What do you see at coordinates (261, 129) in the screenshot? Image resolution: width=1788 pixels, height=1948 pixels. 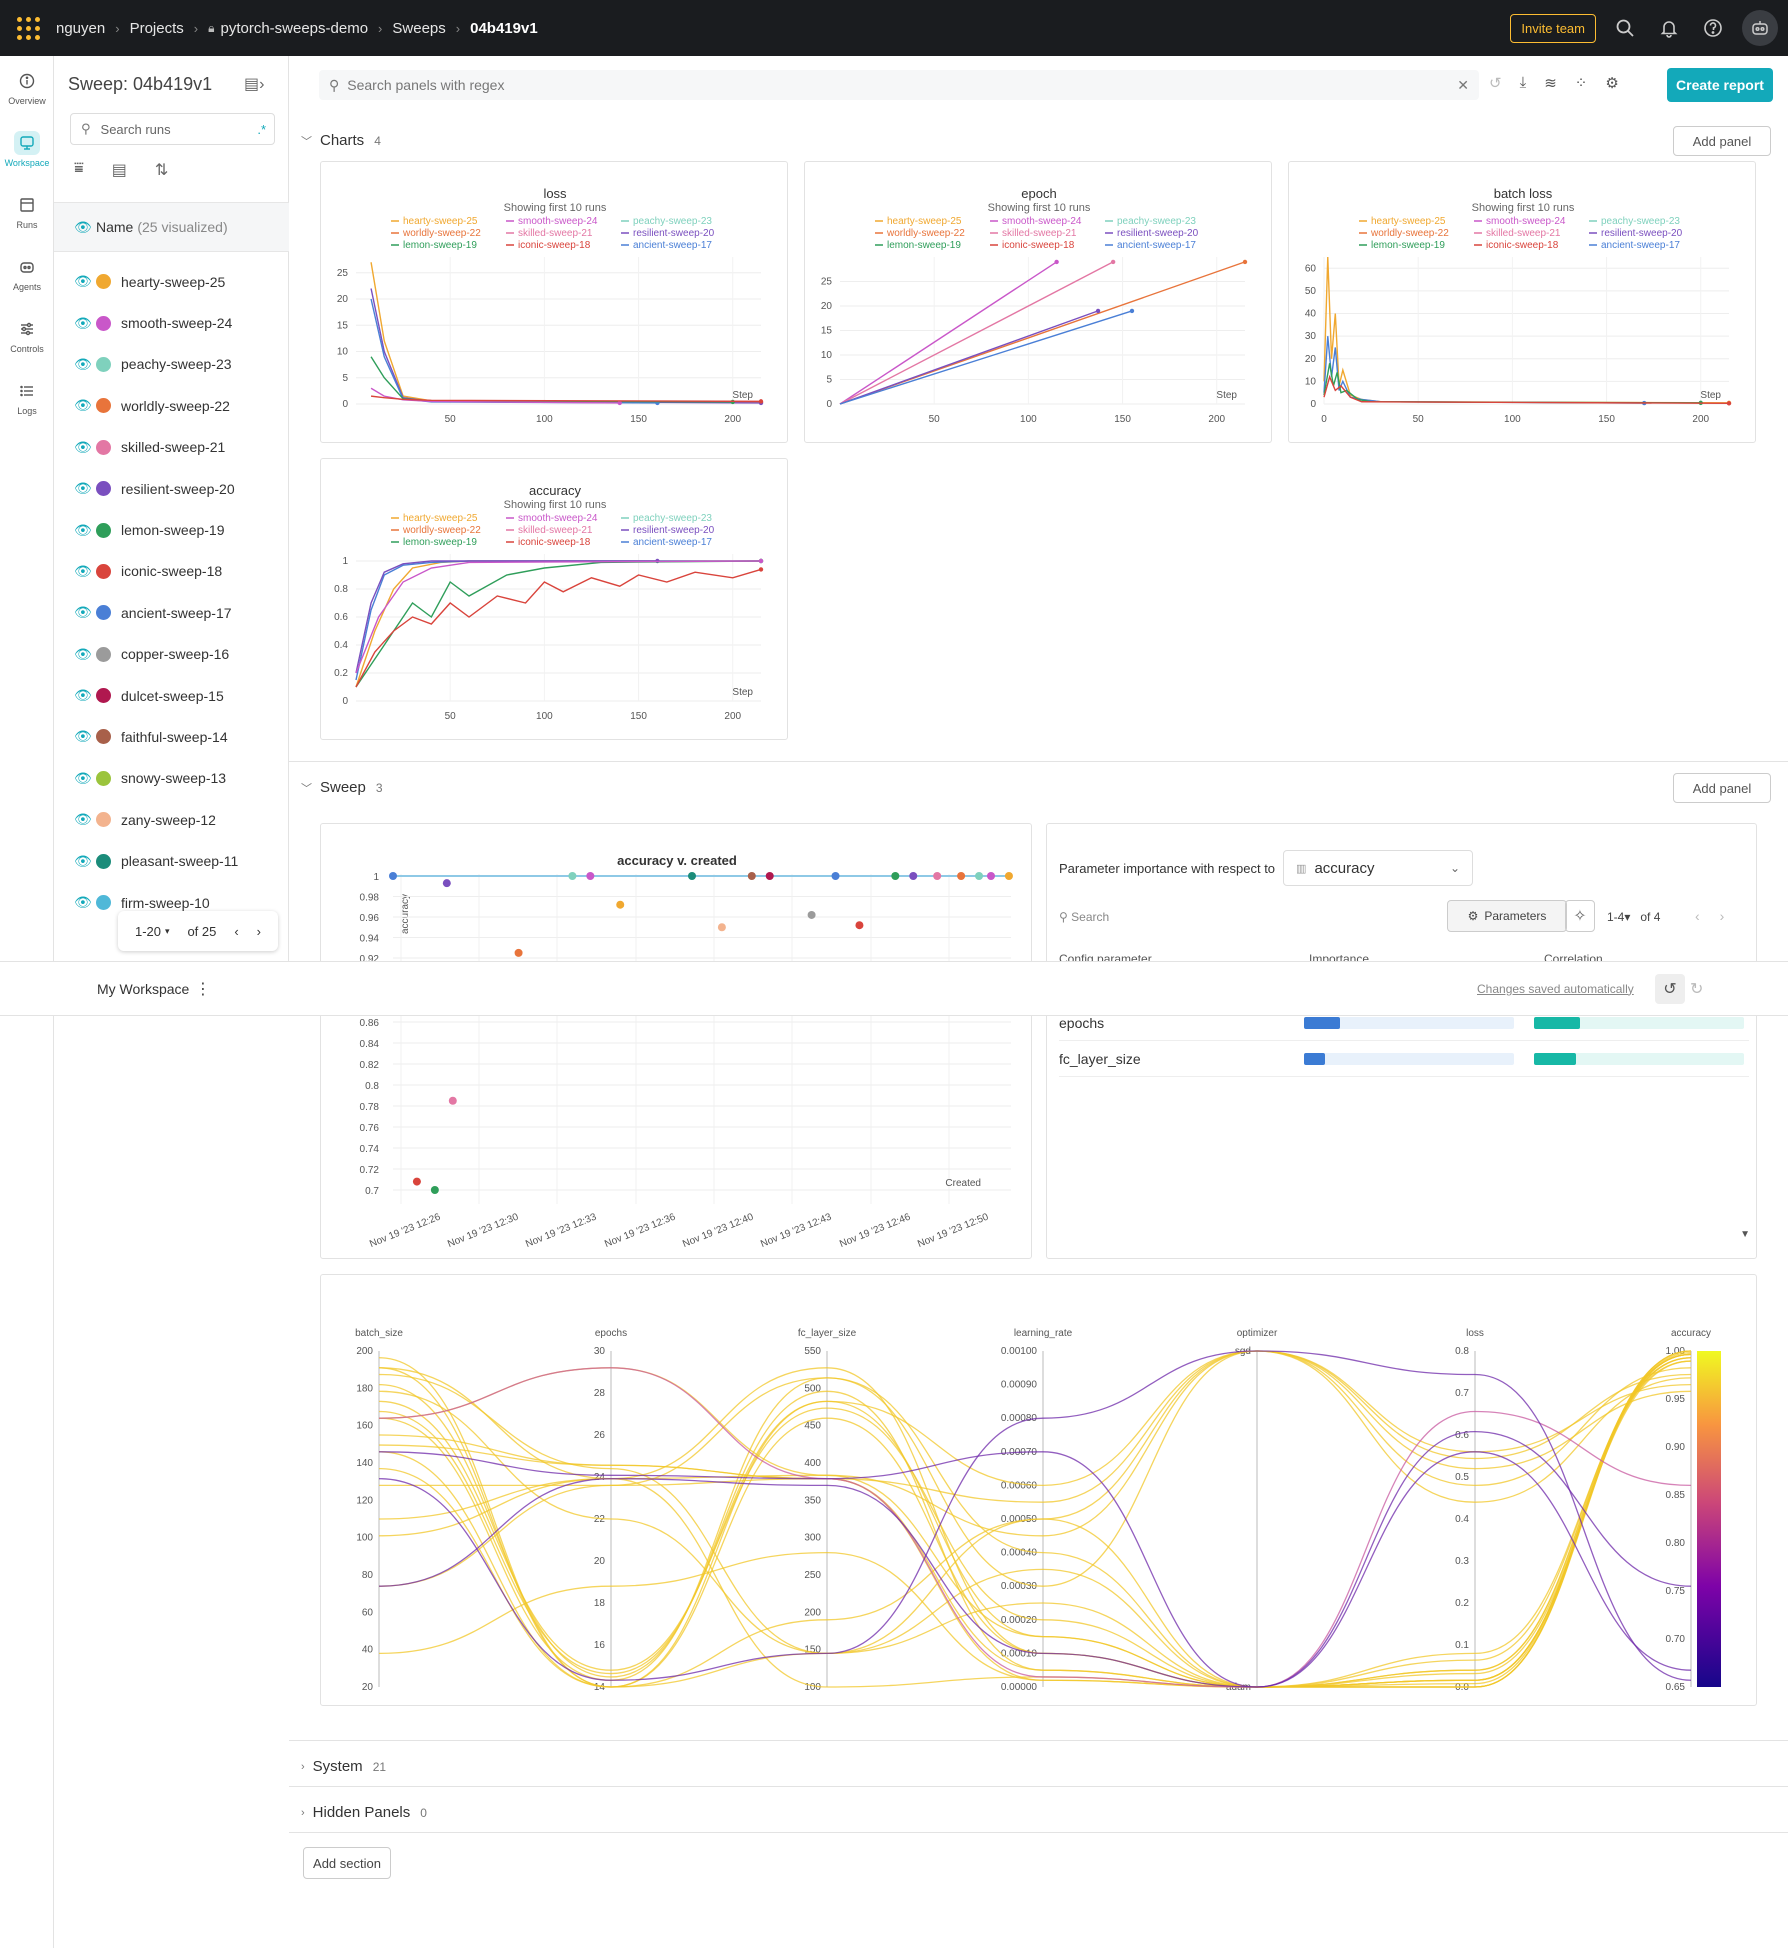 I see `regex-toggle-icon: .*` at bounding box center [261, 129].